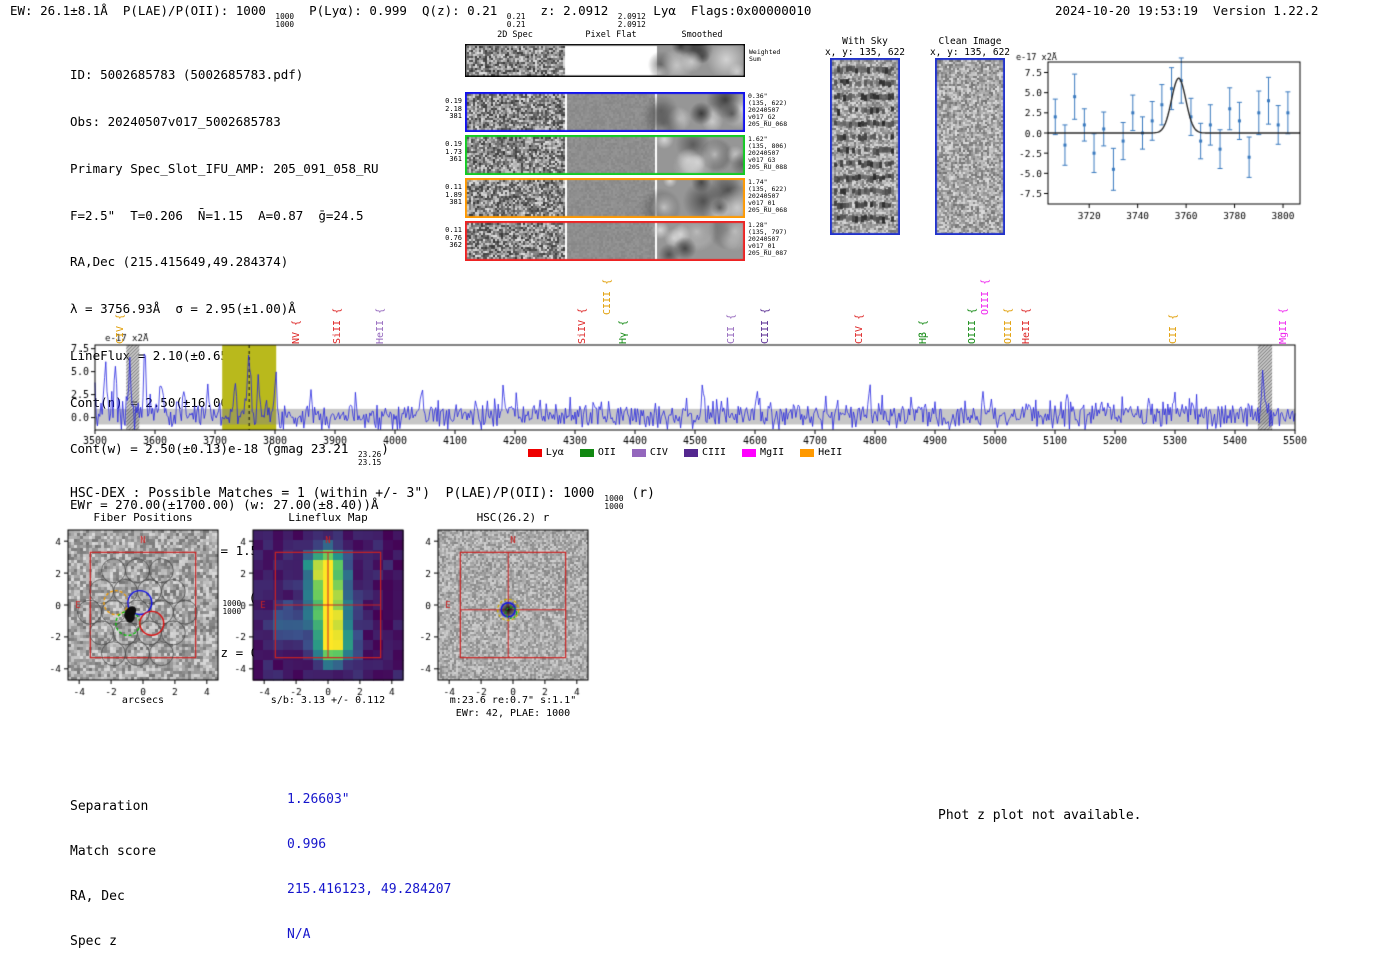  Describe the element at coordinates (328, 517) in the screenshot. I see `lineflux-map-title: Lineflux Map` at that location.